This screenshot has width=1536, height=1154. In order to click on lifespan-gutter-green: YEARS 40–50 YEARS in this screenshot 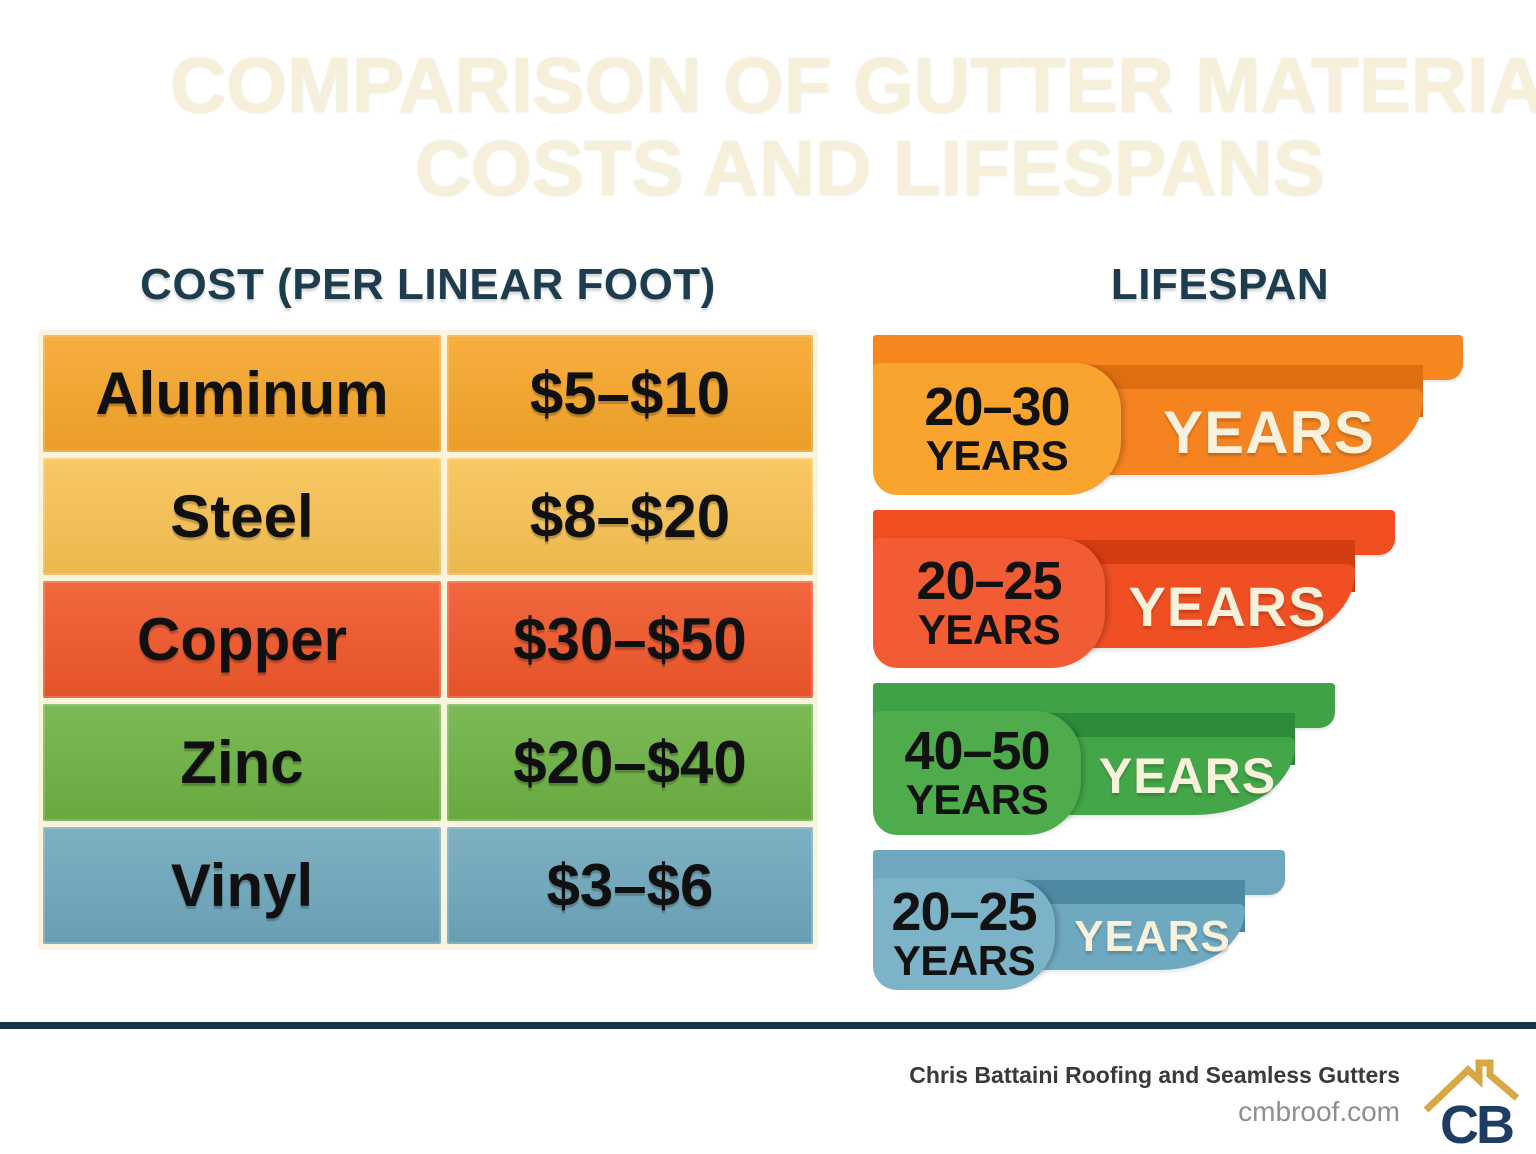, I will do `click(1104, 759)`.